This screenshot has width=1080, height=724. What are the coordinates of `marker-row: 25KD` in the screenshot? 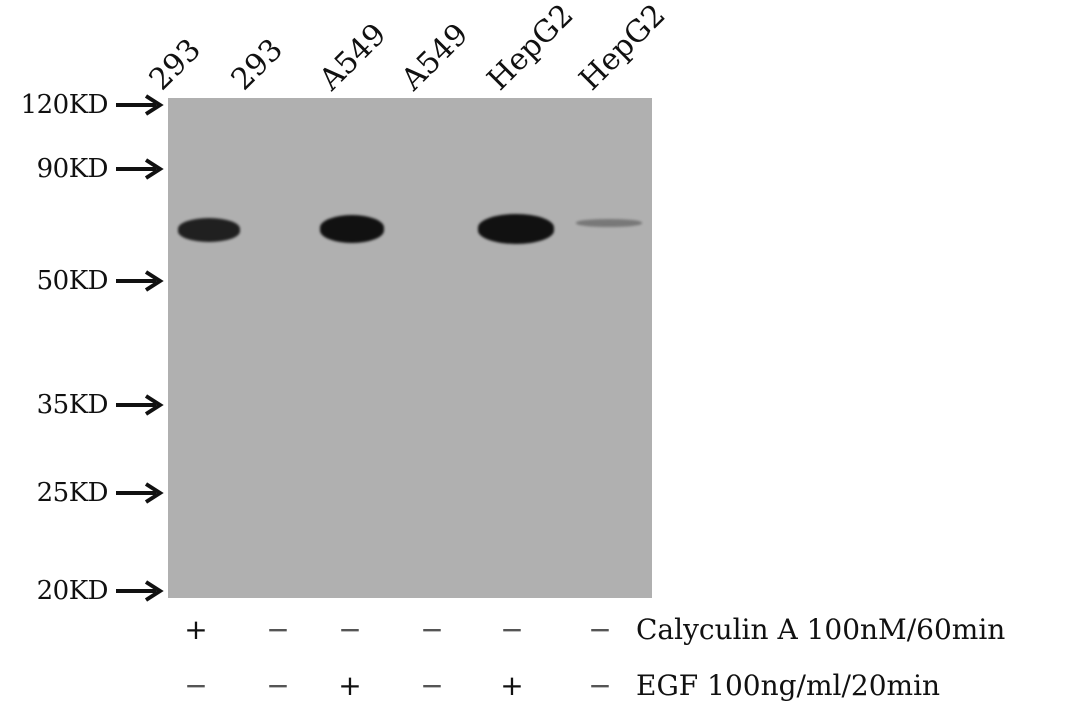 It's located at (82, 493).